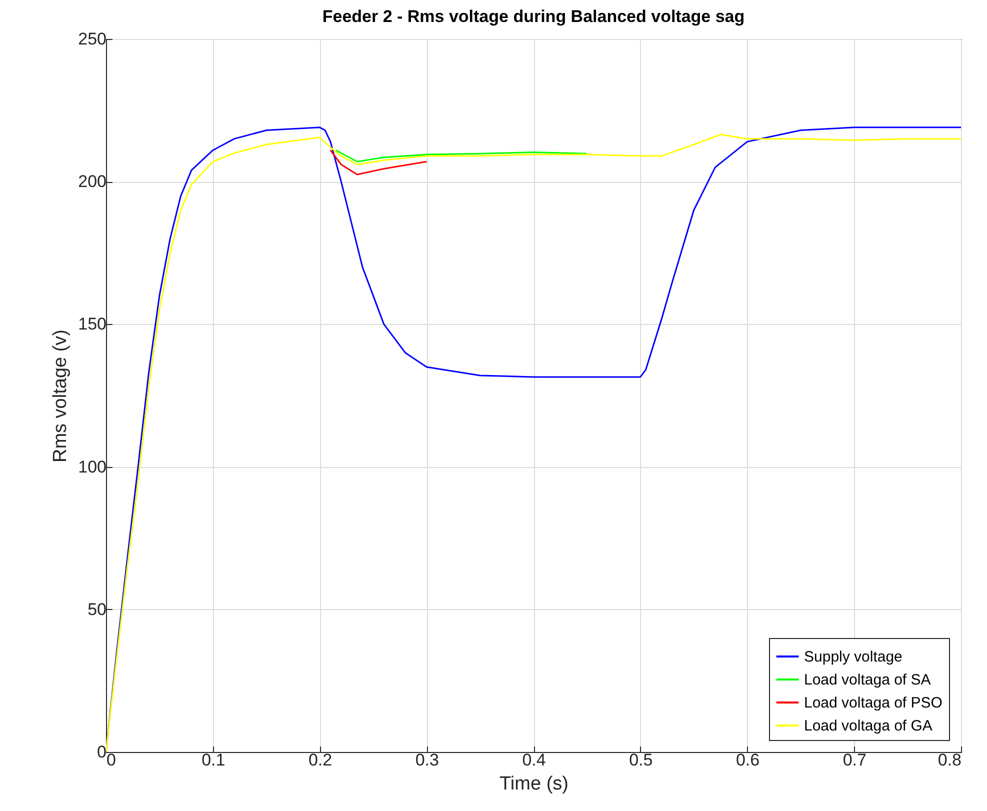 Image resolution: width=987 pixels, height=811 pixels. What do you see at coordinates (854, 760) in the screenshot?
I see `x-tick-label: 0.7` at bounding box center [854, 760].